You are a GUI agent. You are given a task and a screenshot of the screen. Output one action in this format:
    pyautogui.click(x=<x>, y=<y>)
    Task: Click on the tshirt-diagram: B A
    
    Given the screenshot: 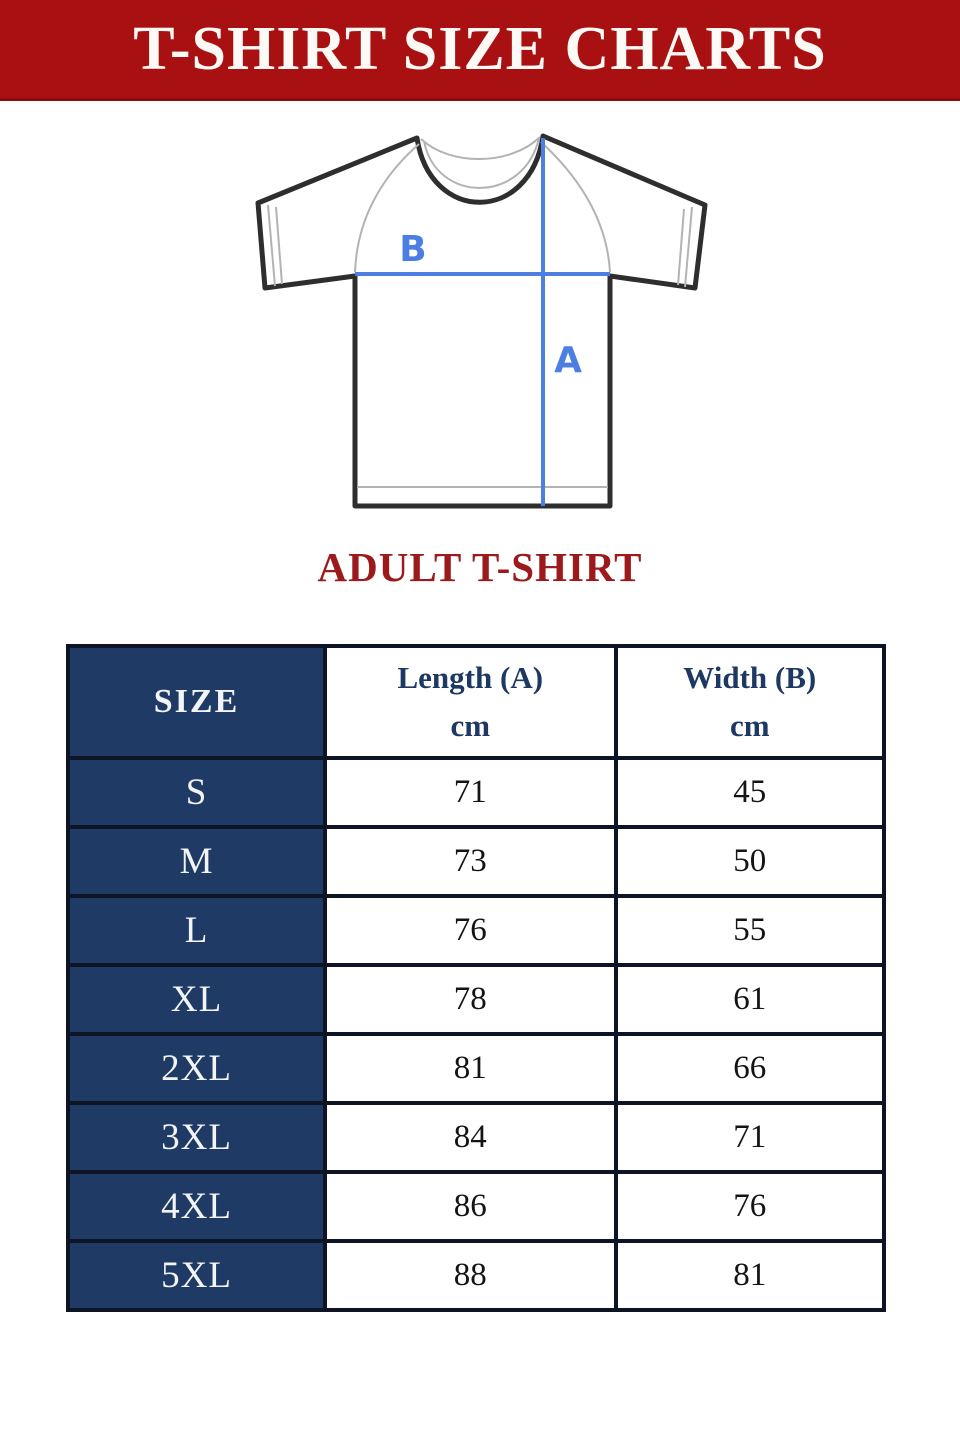 What is the action you would take?
    pyautogui.click(x=480, y=316)
    